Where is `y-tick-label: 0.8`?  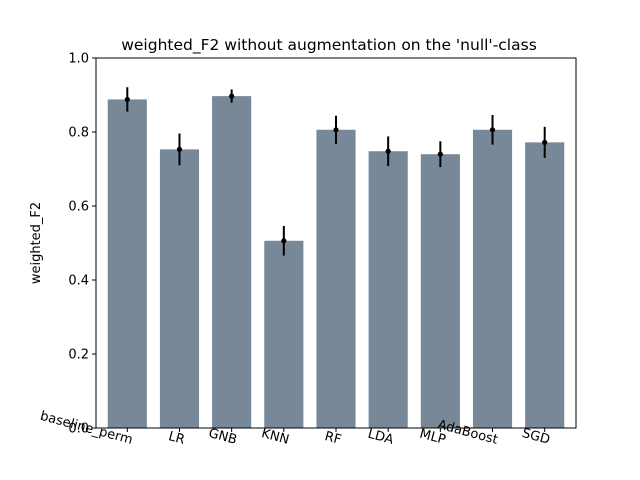
y-tick-label: 0.8 is located at coordinates (78, 133).